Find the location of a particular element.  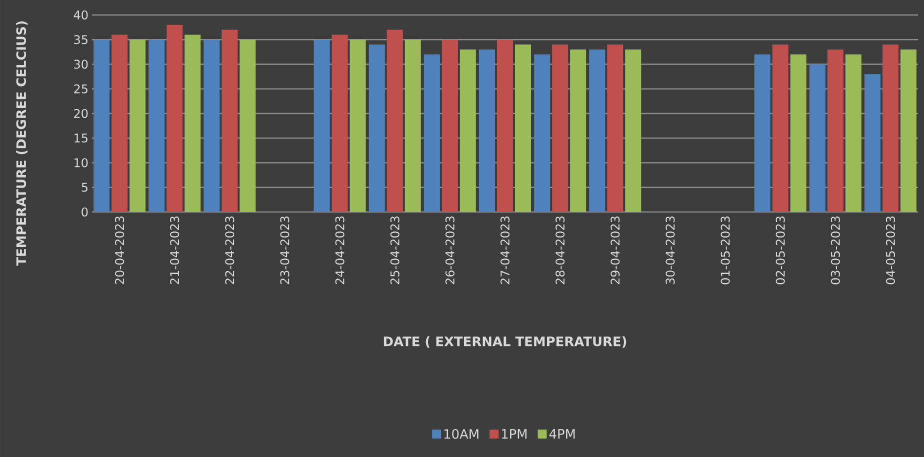

legend-label: 4PM is located at coordinates (562, 434).